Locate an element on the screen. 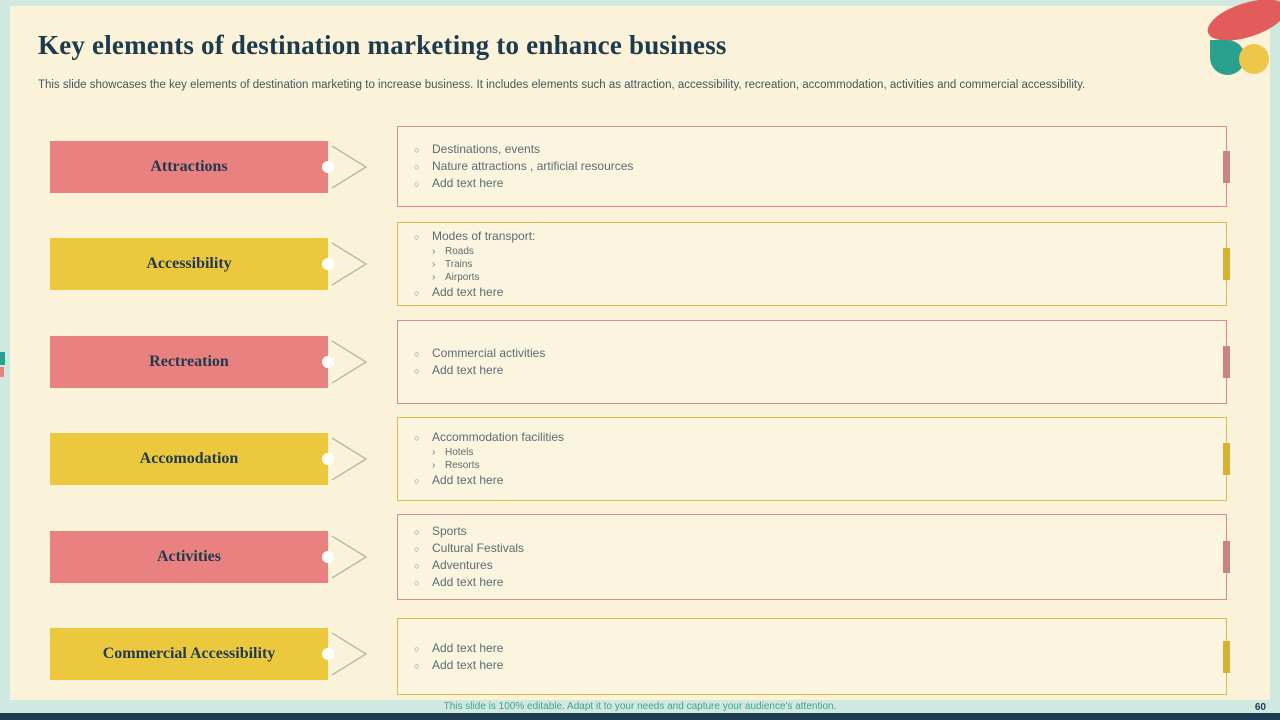 The height and width of the screenshot is (720, 1280). category-label-rectreation: Rectreation is located at coordinates (192, 362).